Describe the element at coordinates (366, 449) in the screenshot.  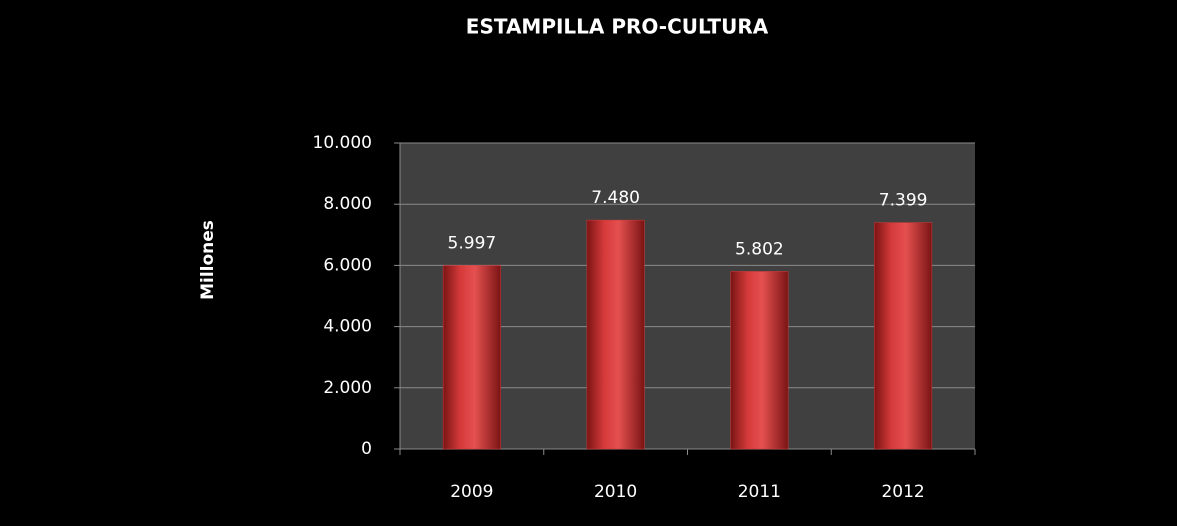
I see `y-tick-label: 0` at that location.